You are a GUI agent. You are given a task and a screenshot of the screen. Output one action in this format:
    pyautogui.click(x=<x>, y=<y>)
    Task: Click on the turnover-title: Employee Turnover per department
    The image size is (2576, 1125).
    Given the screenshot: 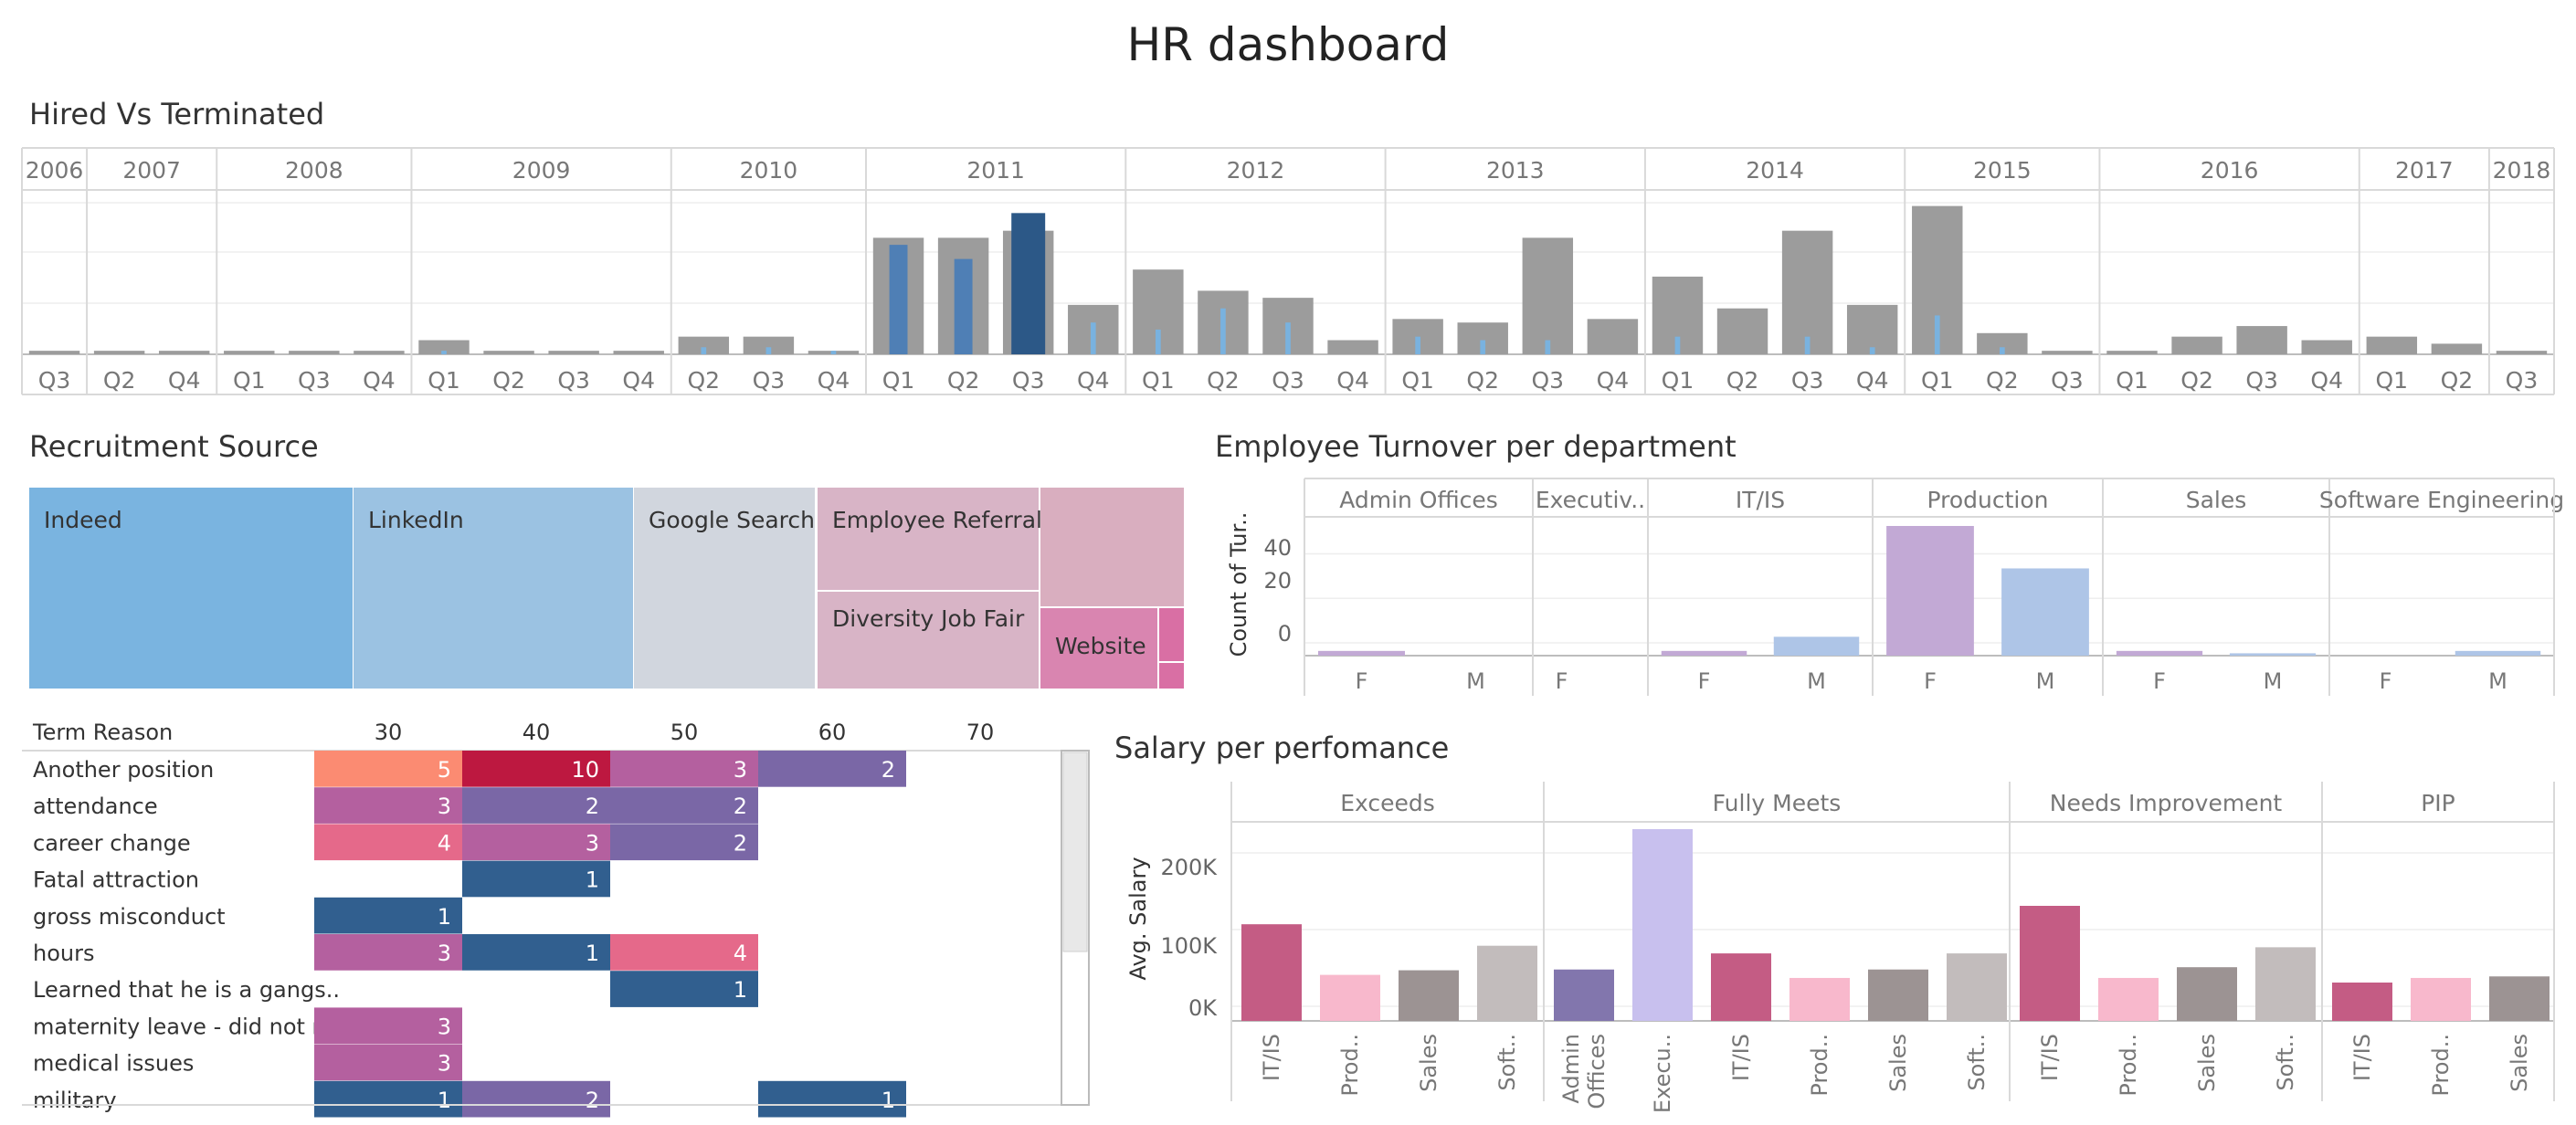 What is the action you would take?
    pyautogui.click(x=1476, y=446)
    